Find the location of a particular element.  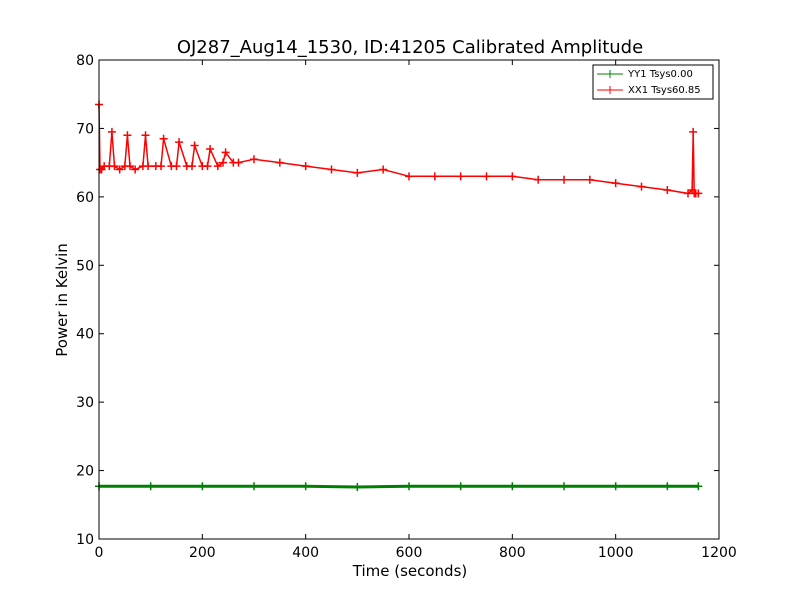

y-tick-label: 30 is located at coordinates (85, 403).